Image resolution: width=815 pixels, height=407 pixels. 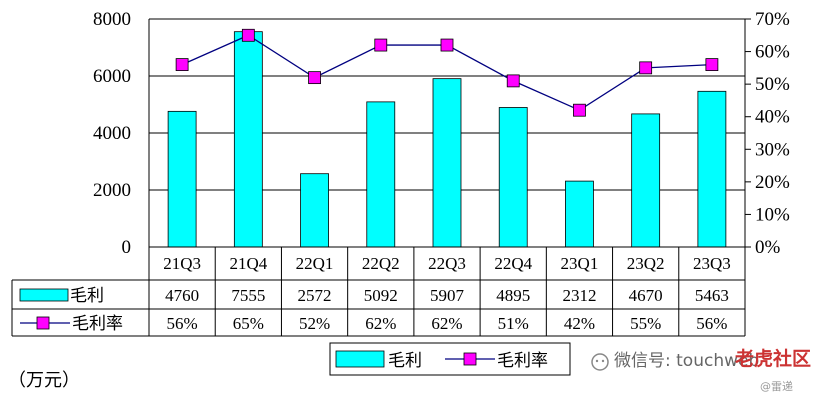 What do you see at coordinates (381, 263) in the screenshot?
I see `category-label: 22Q2` at bounding box center [381, 263].